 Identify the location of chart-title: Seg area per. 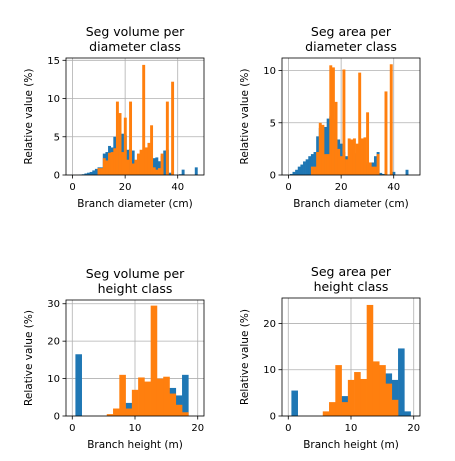
(351, 31).